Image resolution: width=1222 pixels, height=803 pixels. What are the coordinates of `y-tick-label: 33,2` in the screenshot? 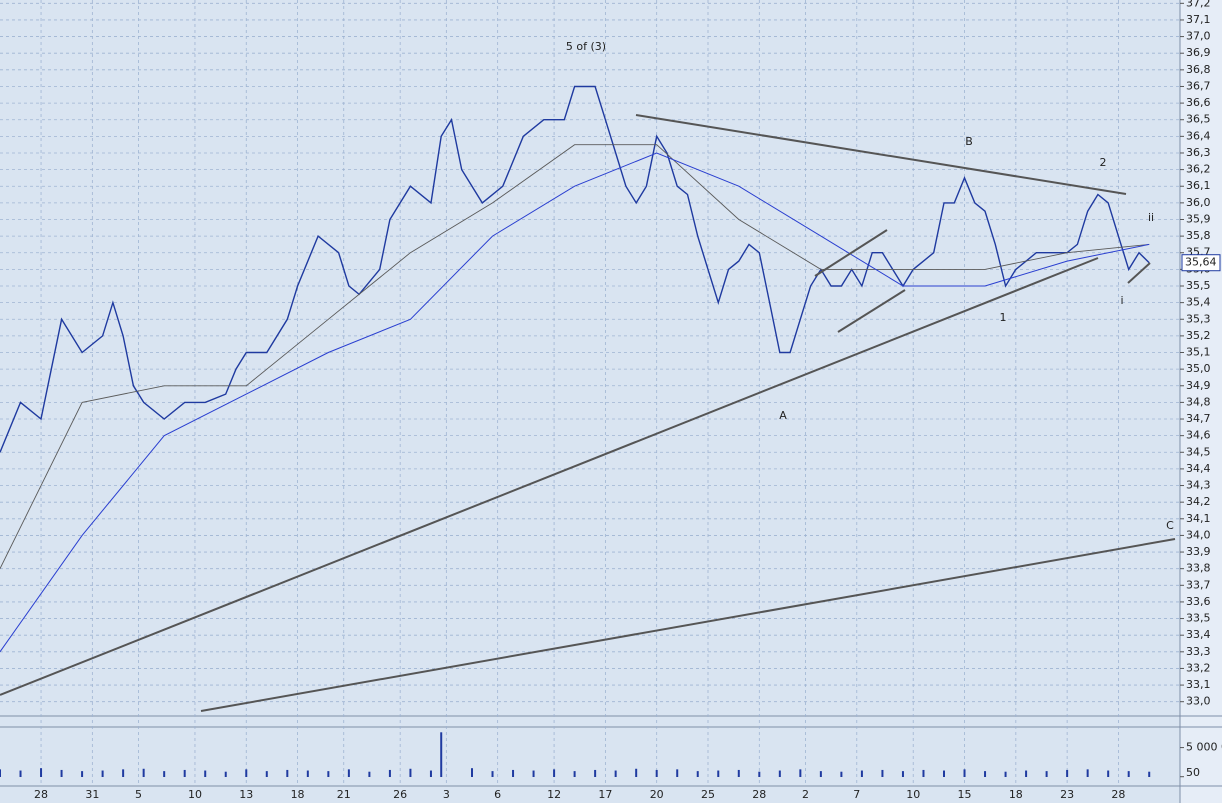 It's located at (1198, 667).